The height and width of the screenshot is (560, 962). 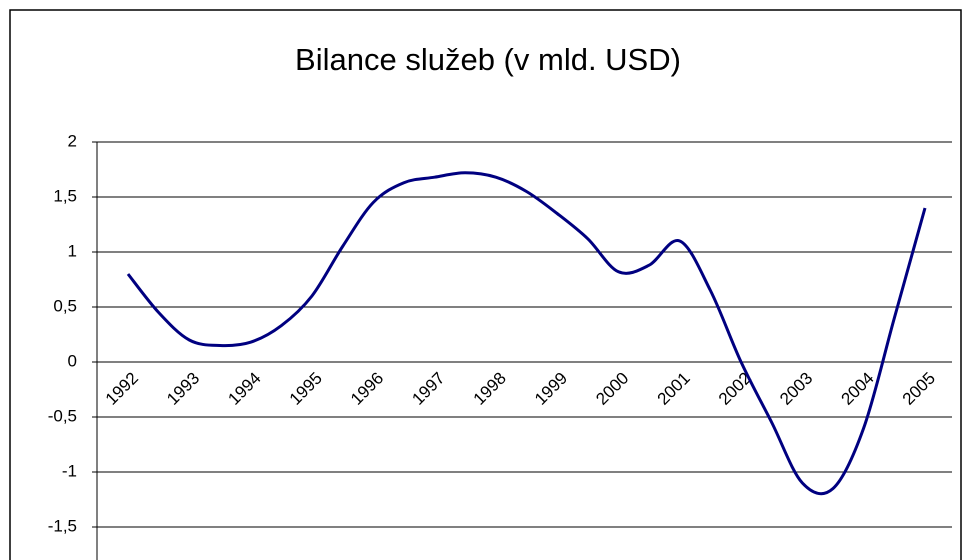 What do you see at coordinates (62, 415) in the screenshot?
I see `y-tick-label: -0,5` at bounding box center [62, 415].